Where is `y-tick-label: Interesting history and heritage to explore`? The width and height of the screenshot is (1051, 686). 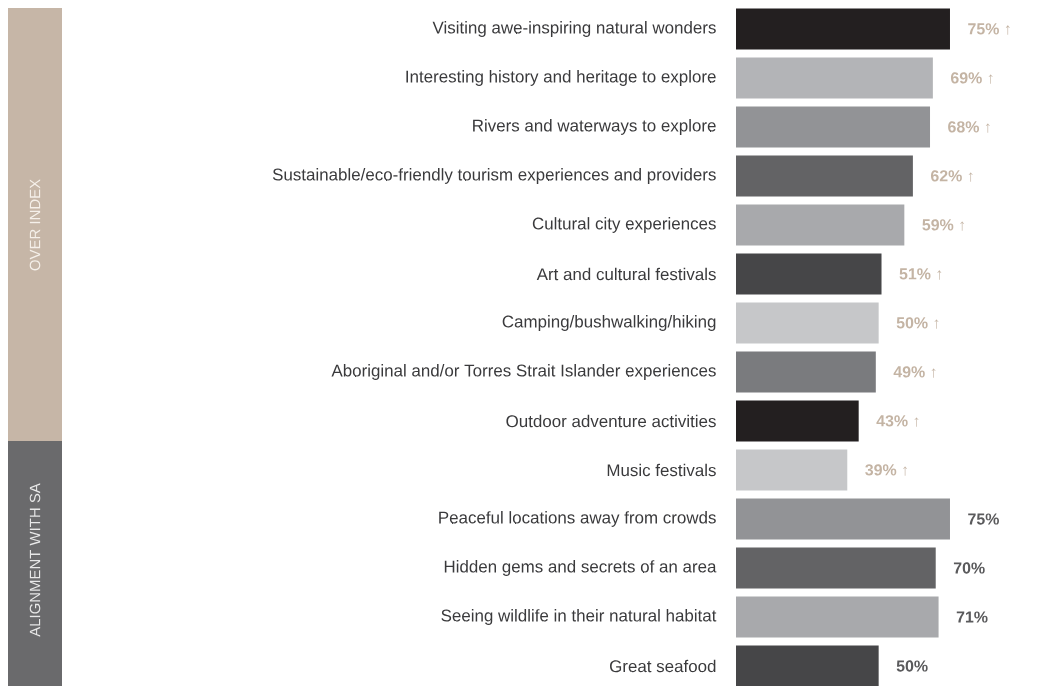 y-tick-label: Interesting history and heritage to explore is located at coordinates (561, 78).